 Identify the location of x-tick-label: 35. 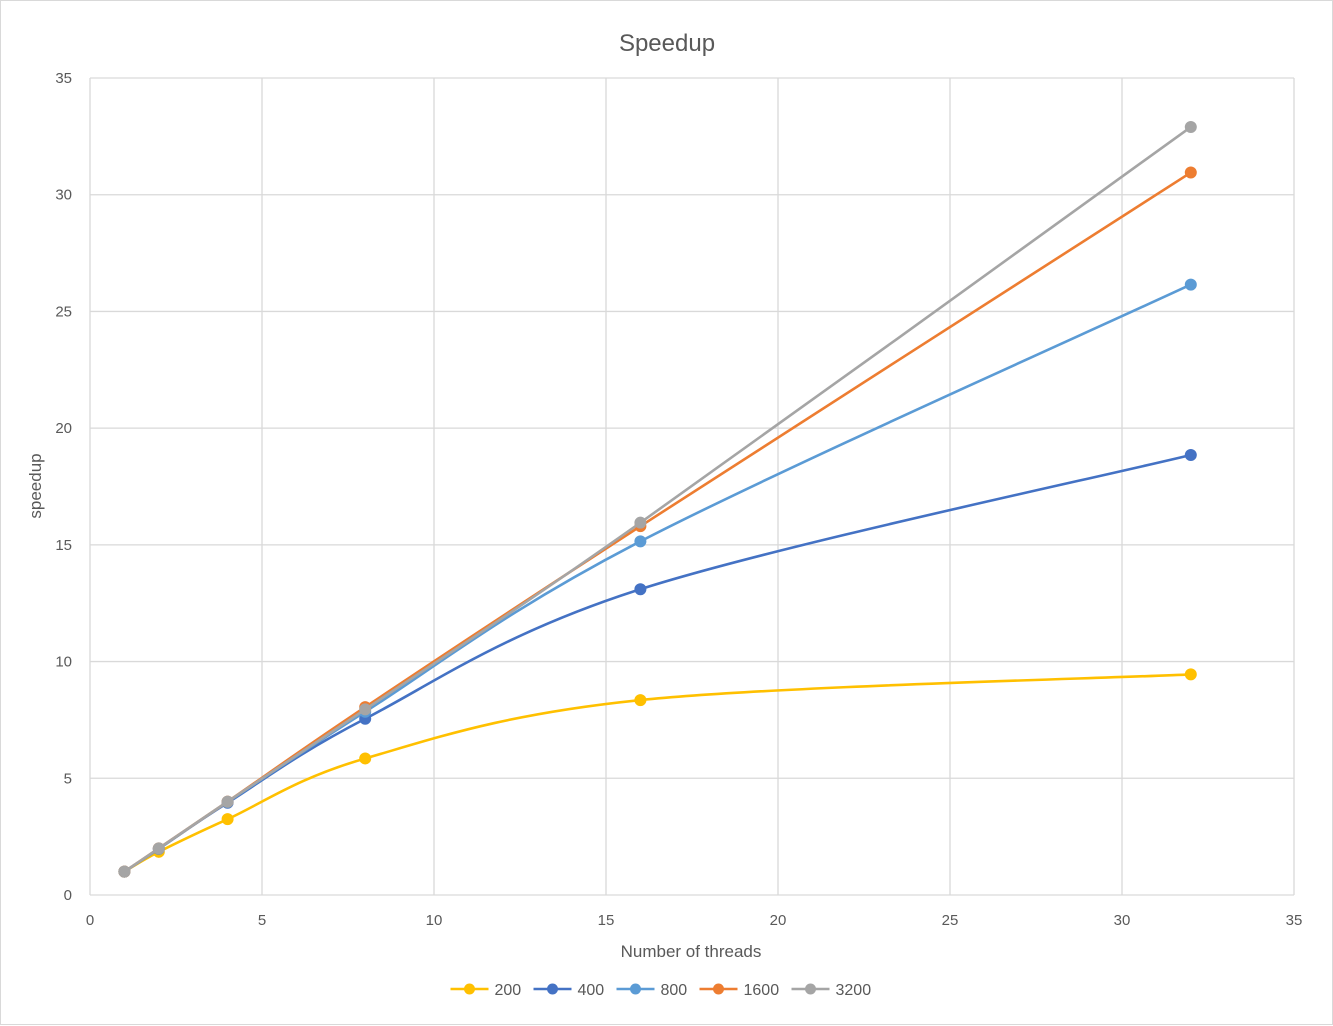
(1294, 920).